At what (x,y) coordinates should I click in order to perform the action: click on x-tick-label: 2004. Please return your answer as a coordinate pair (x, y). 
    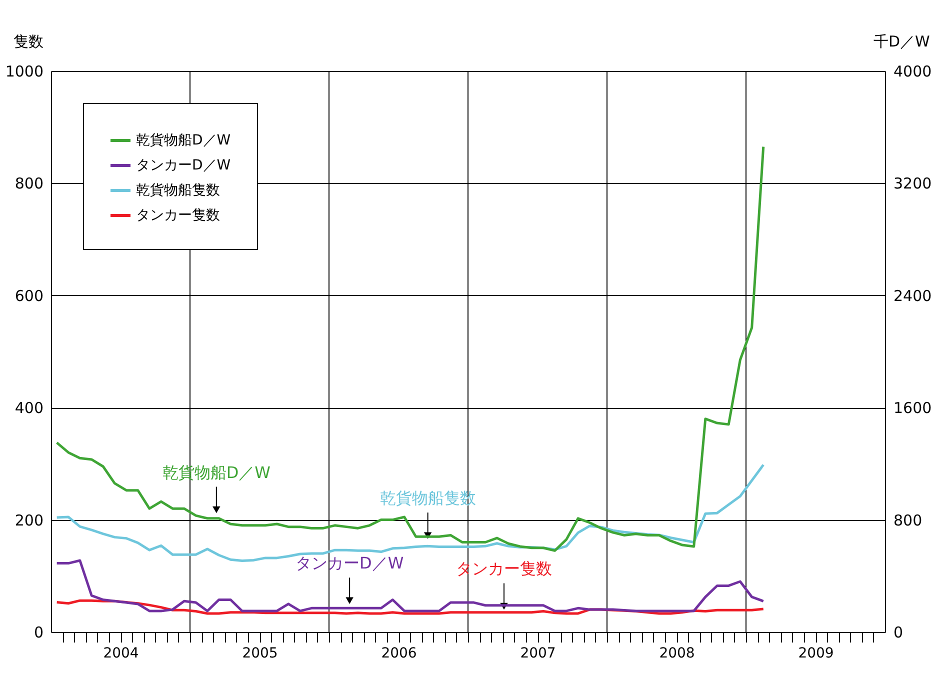
    Looking at the image, I should click on (121, 654).